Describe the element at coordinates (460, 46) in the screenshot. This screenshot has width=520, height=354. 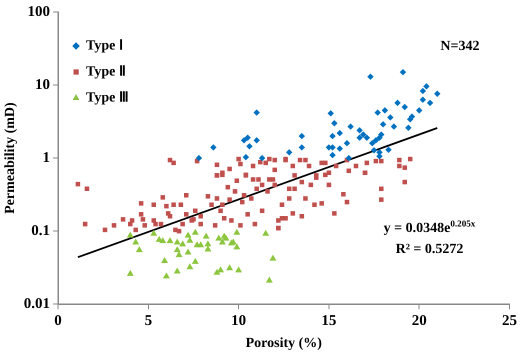
I see `annotation: N=342` at that location.